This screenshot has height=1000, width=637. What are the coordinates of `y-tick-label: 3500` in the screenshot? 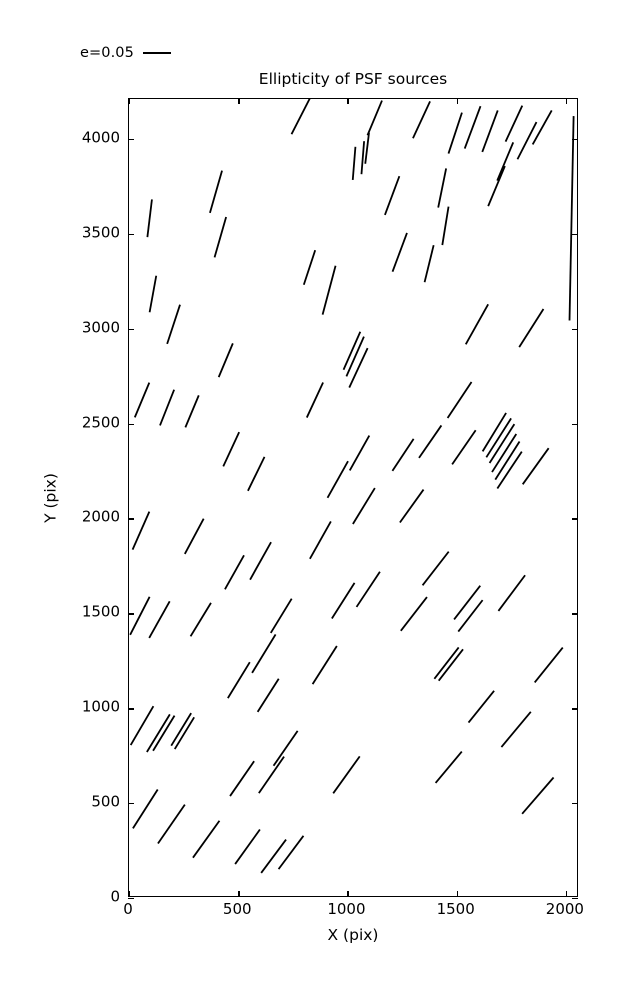 It's located at (100, 232).